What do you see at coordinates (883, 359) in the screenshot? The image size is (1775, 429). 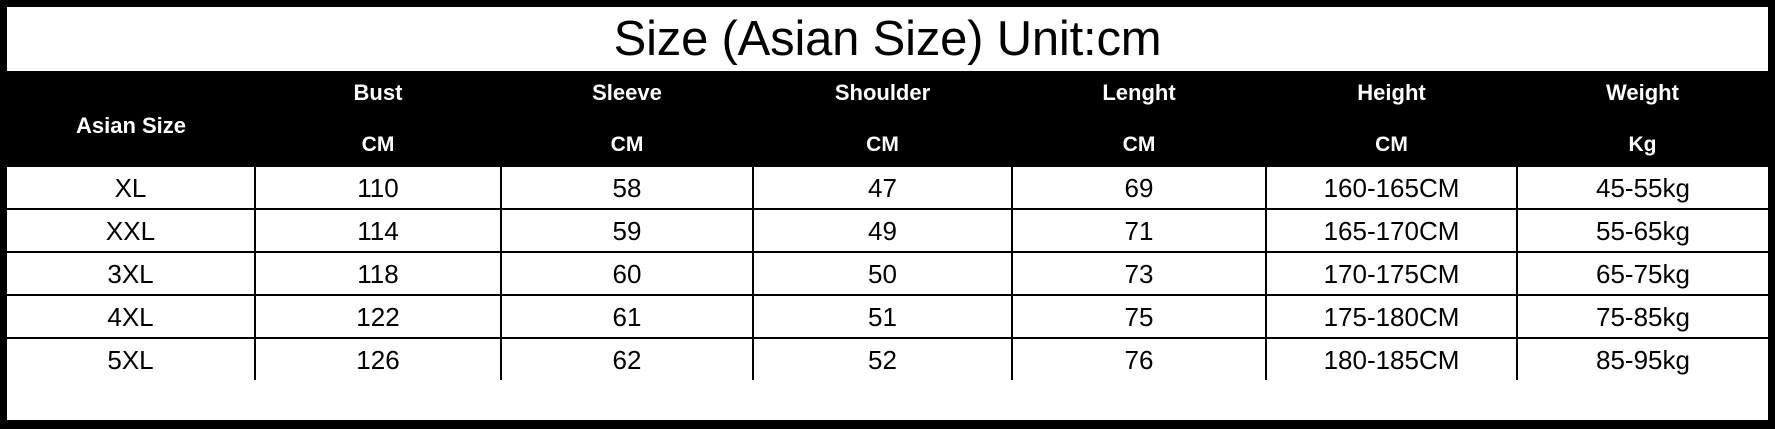 I see `cell-shoulder: 52` at bounding box center [883, 359].